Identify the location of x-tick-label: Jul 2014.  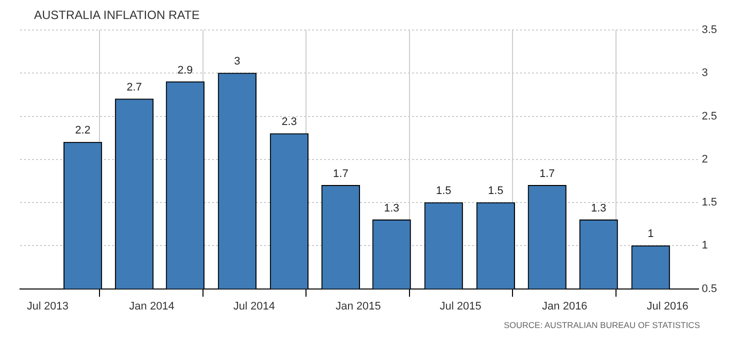
(254, 306).